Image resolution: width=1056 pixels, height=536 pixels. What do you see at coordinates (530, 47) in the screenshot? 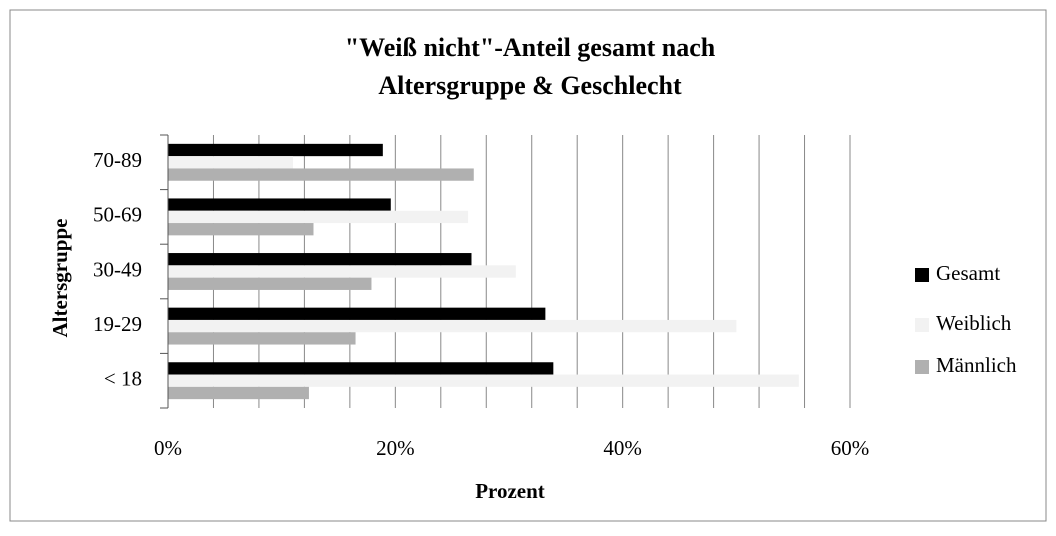
I see `chart-title: "Weiß nicht"-Anteil gesamt nach` at bounding box center [530, 47].